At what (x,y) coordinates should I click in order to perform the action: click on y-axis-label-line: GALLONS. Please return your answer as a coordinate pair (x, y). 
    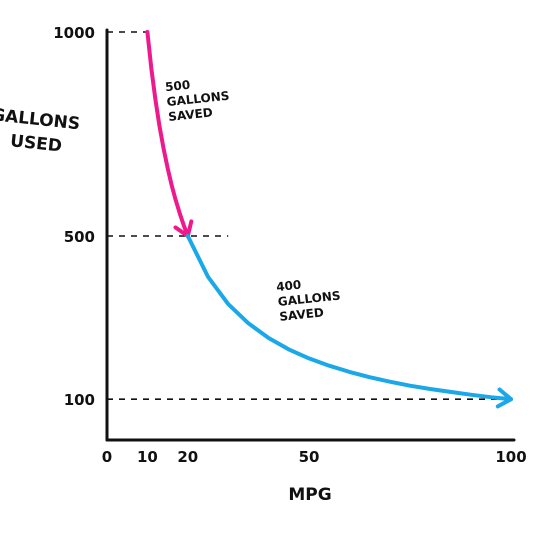
    Looking at the image, I should click on (40, 119).